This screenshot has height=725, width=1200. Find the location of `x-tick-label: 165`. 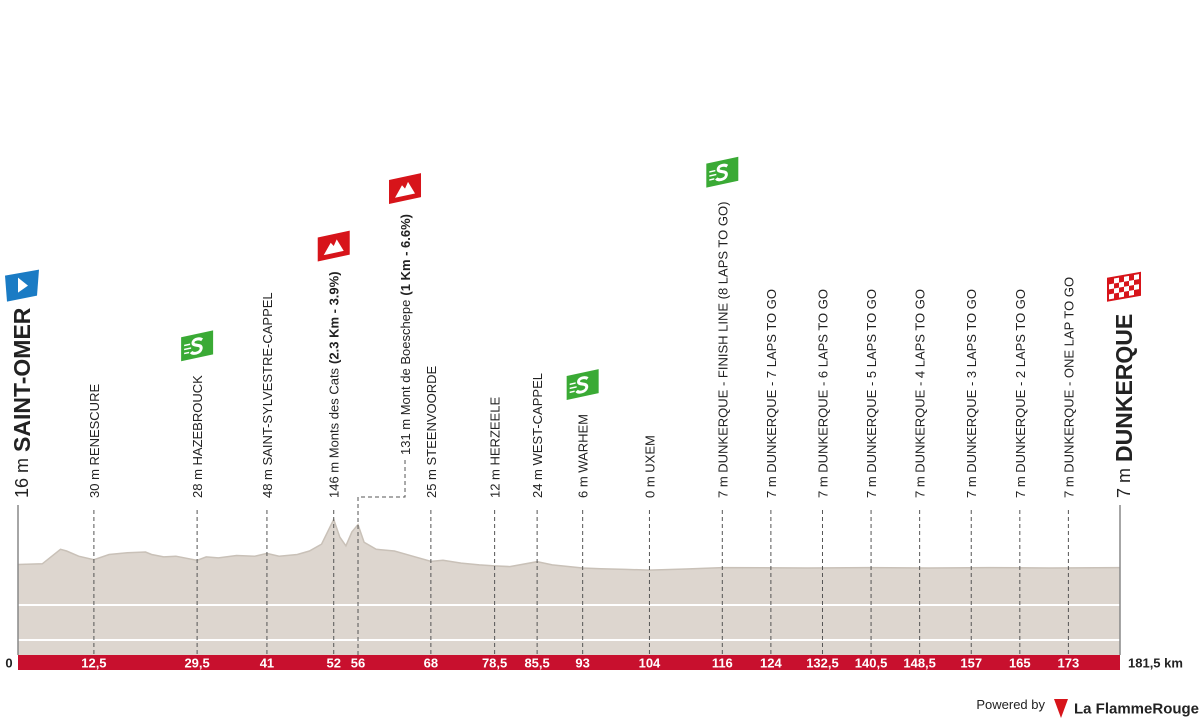

x-tick-label: 165 is located at coordinates (1020, 663).